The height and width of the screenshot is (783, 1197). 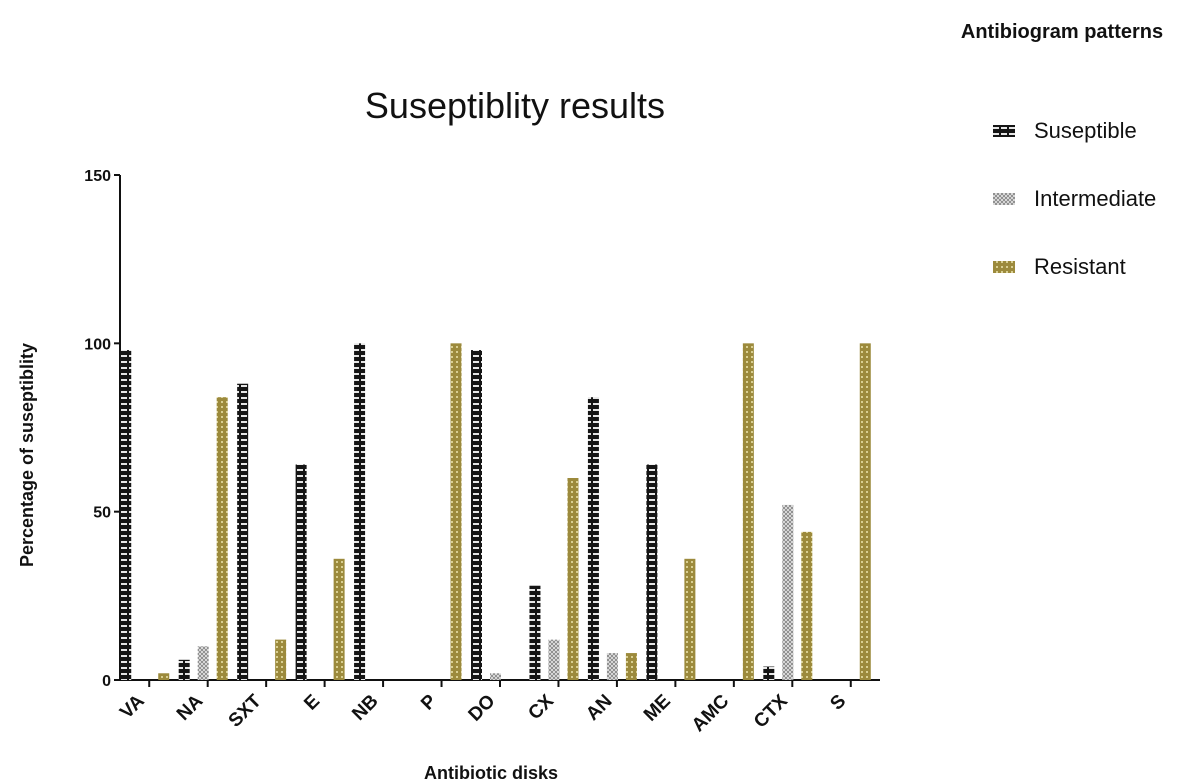 What do you see at coordinates (243, 531) in the screenshot?
I see `bar-suseptible-sxt` at bounding box center [243, 531].